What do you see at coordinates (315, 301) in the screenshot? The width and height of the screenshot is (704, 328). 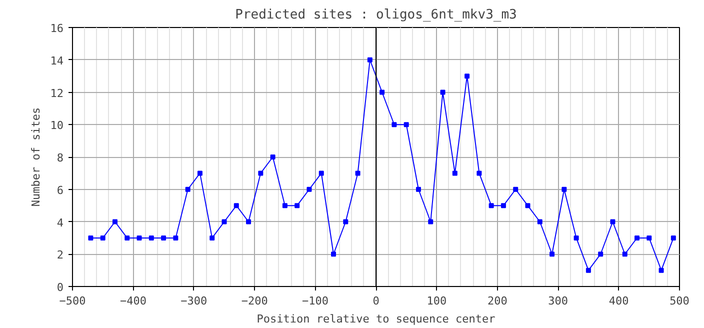 I see `x-tick-label: −100` at bounding box center [315, 301].